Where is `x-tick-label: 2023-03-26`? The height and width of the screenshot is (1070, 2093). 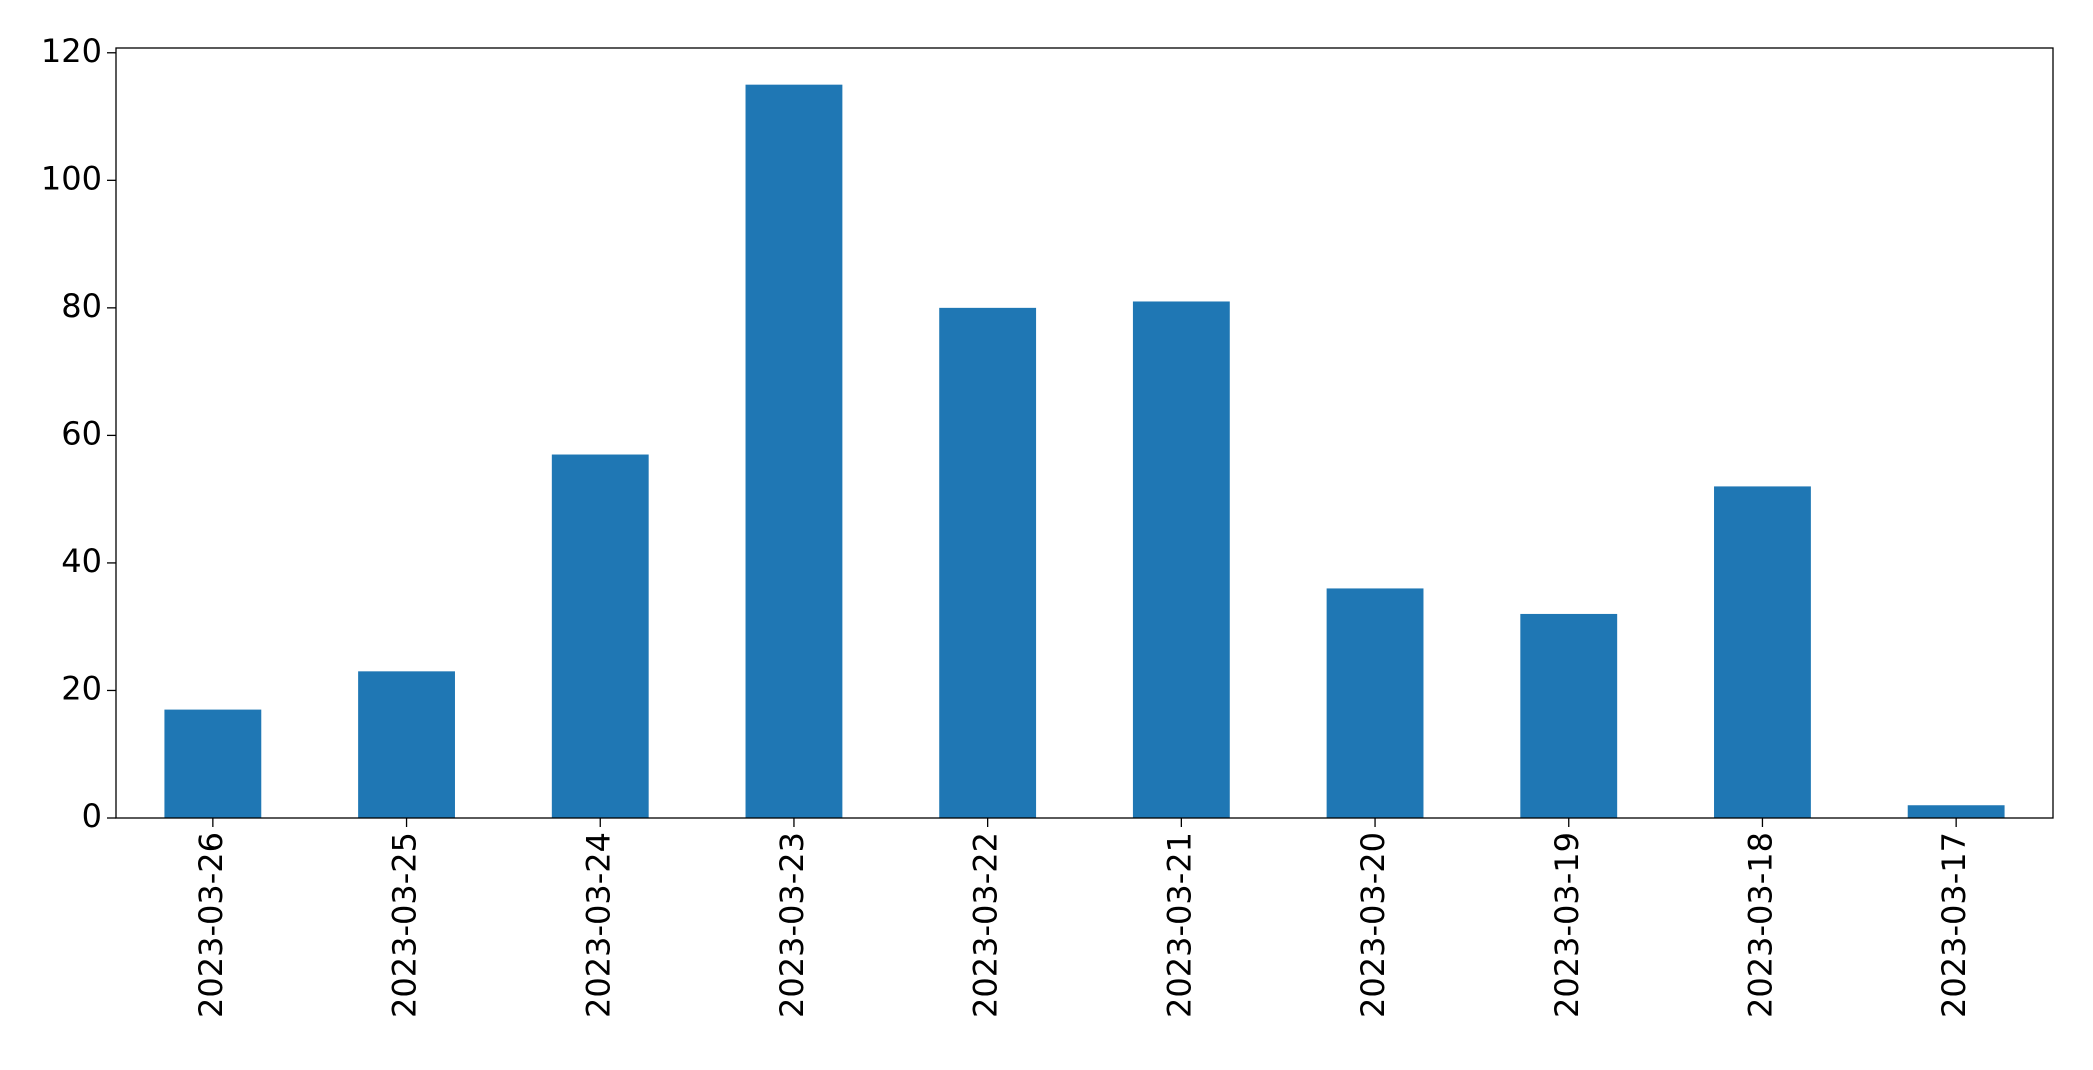 x-tick-label: 2023-03-26 is located at coordinates (211, 925).